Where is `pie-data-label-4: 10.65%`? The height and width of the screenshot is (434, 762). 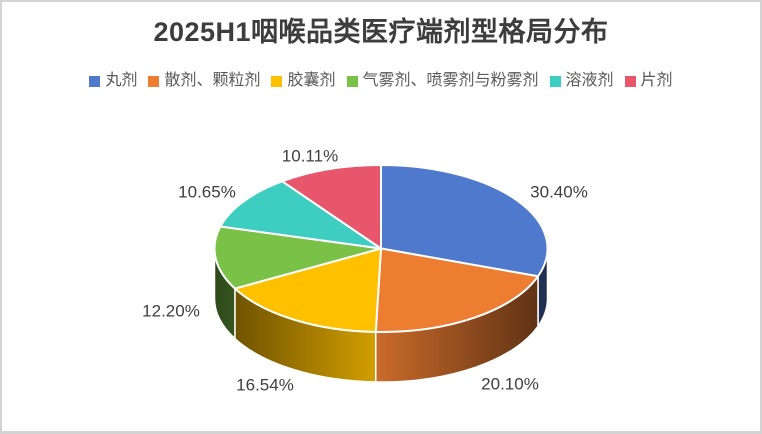
pie-data-label-4: 10.65% is located at coordinates (207, 192).